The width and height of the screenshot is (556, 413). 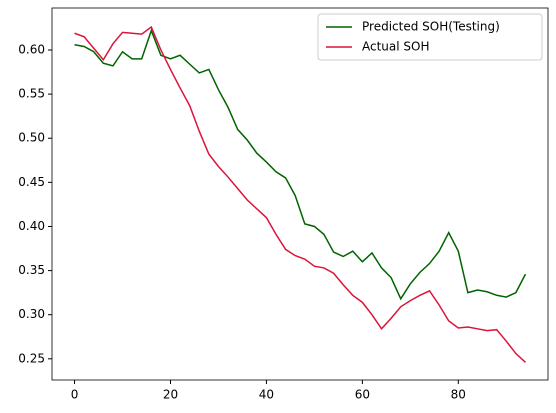 I want to click on y-tick-label: 0.35, so click(x=31, y=270).